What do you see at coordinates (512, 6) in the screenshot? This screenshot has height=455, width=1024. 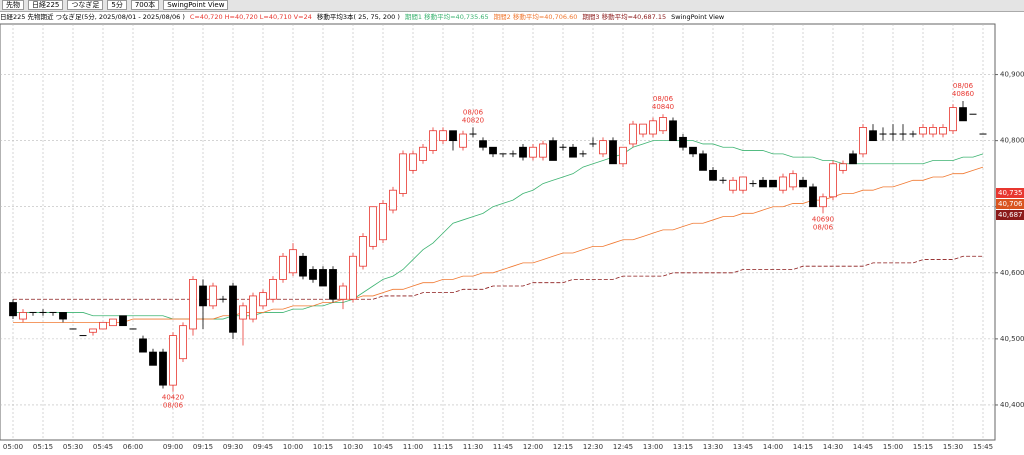 I see `toolbar: 先物 日経225 つなぎ足 5分 700本 SwingPoint View` at bounding box center [512, 6].